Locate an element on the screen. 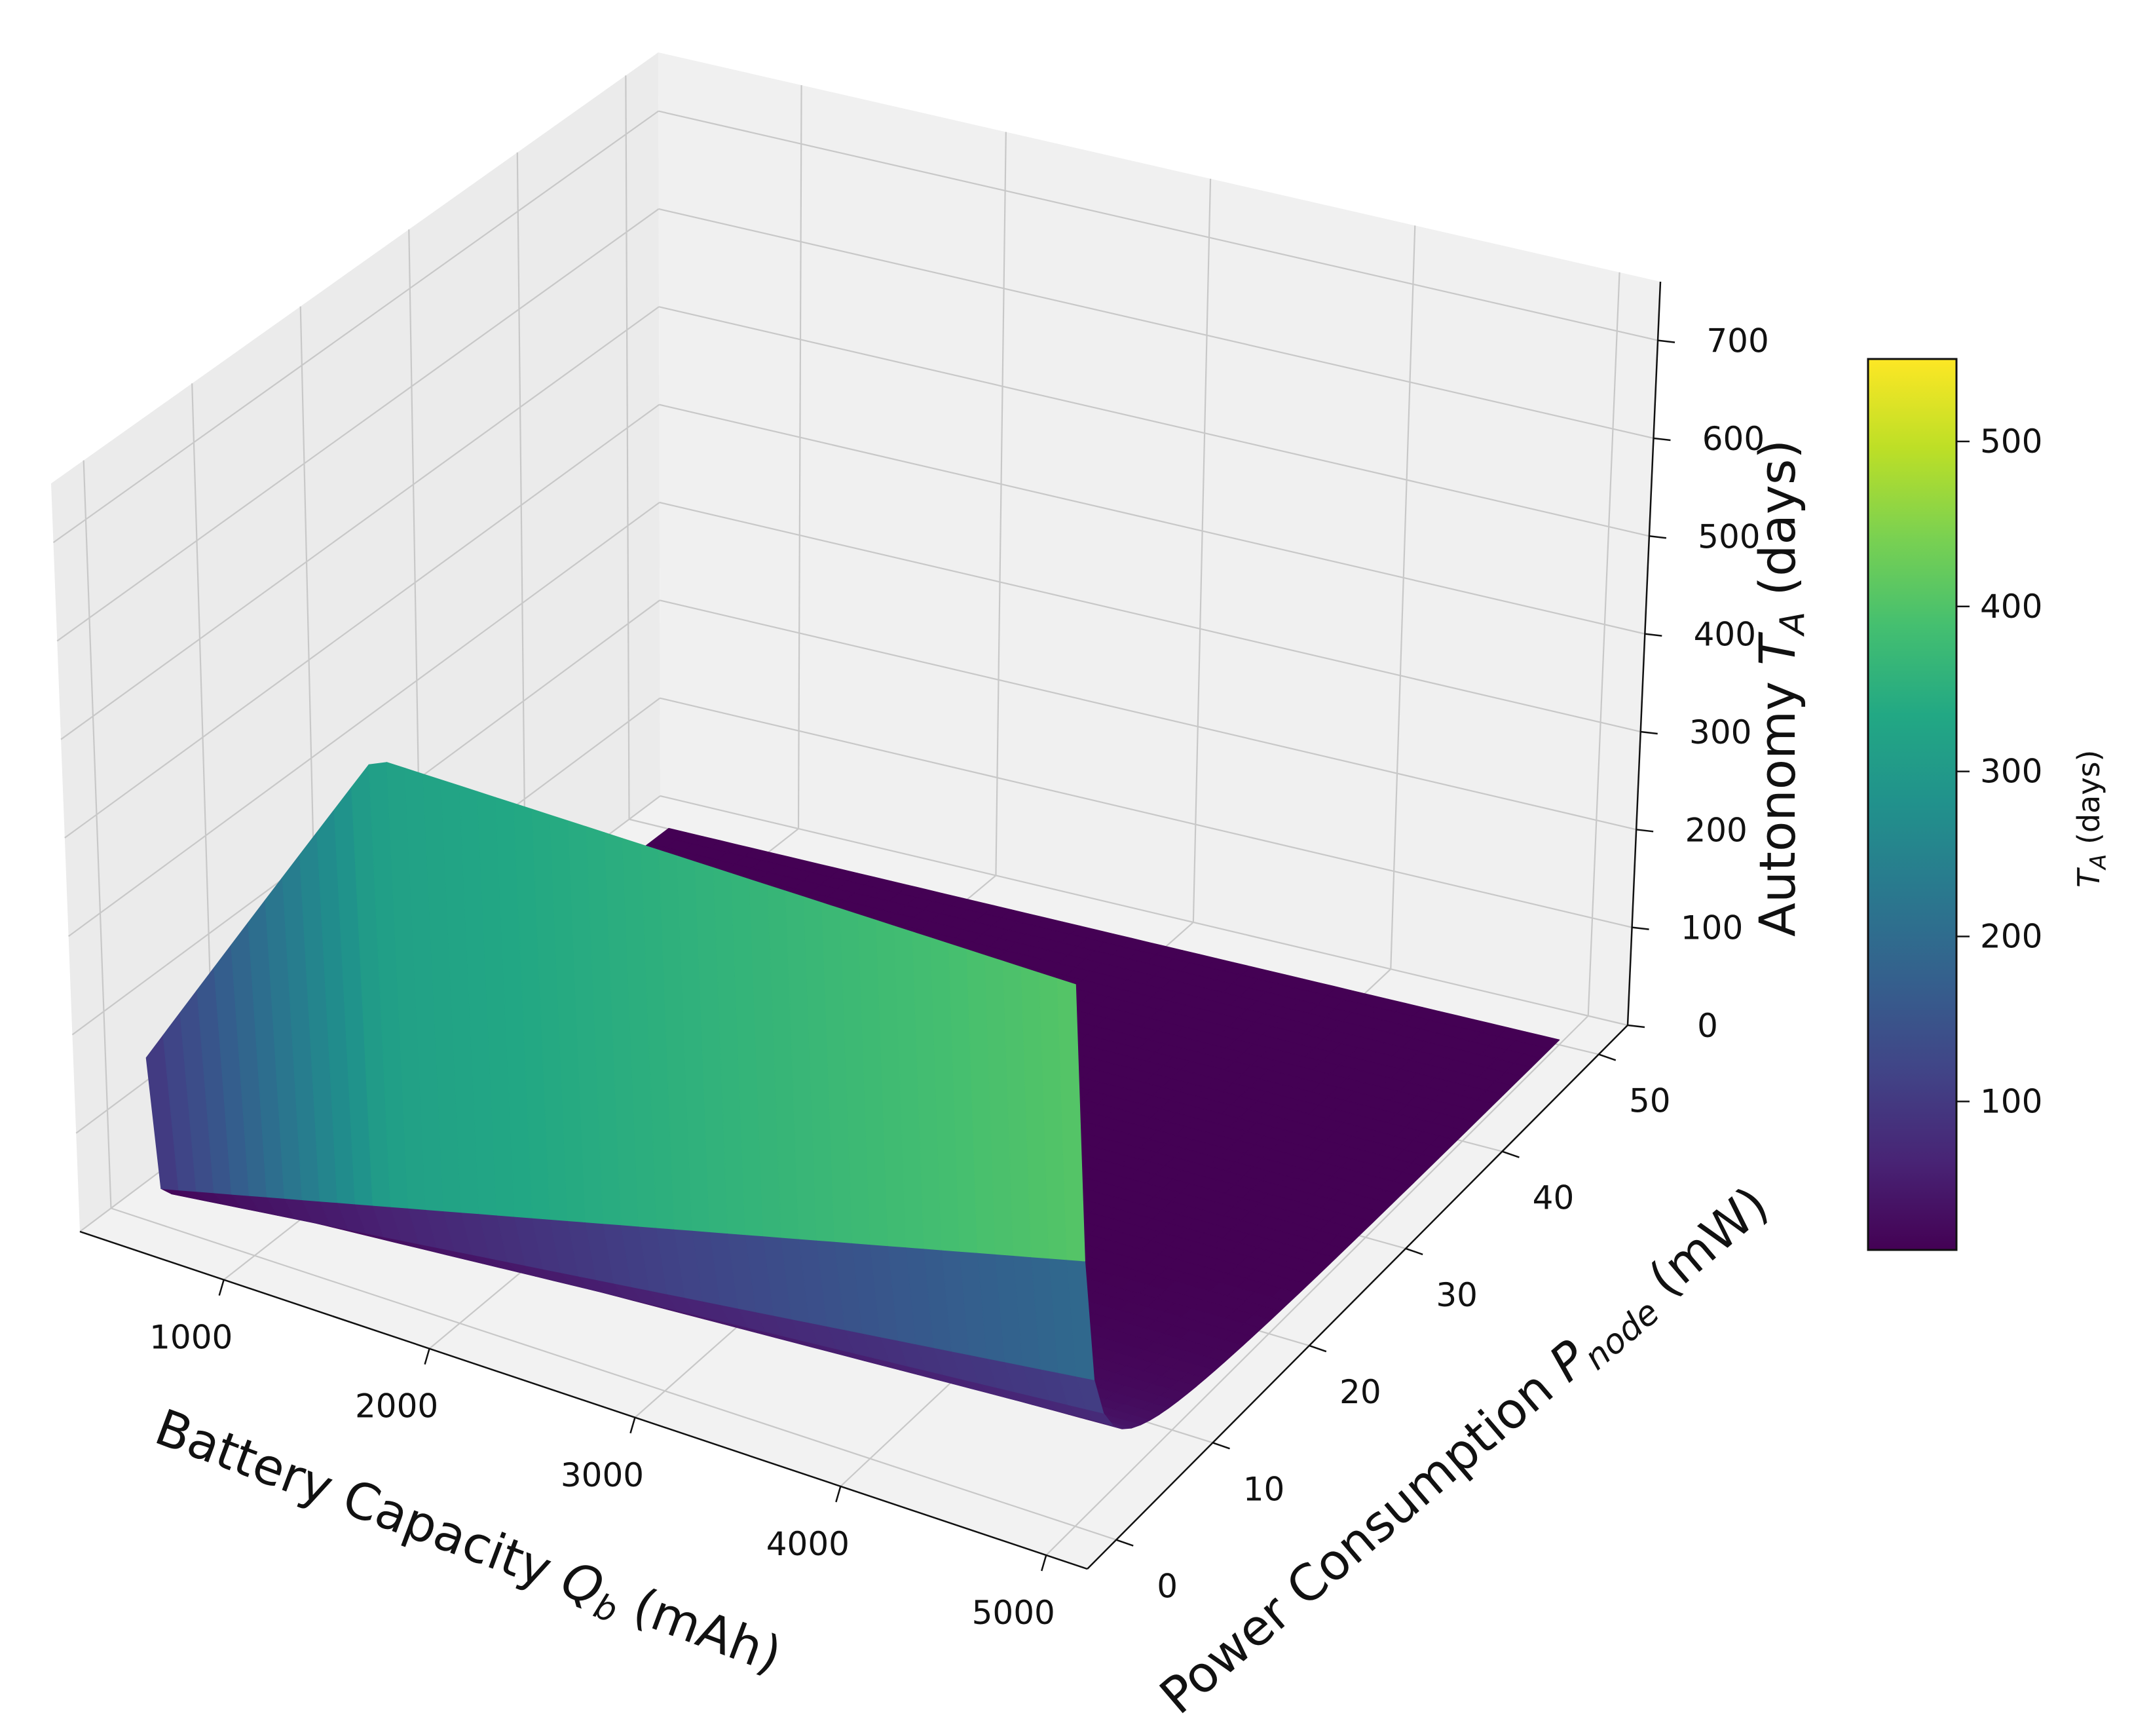  colorbar: 100 200 300 400 500 TA (days) is located at coordinates (1989, 804).